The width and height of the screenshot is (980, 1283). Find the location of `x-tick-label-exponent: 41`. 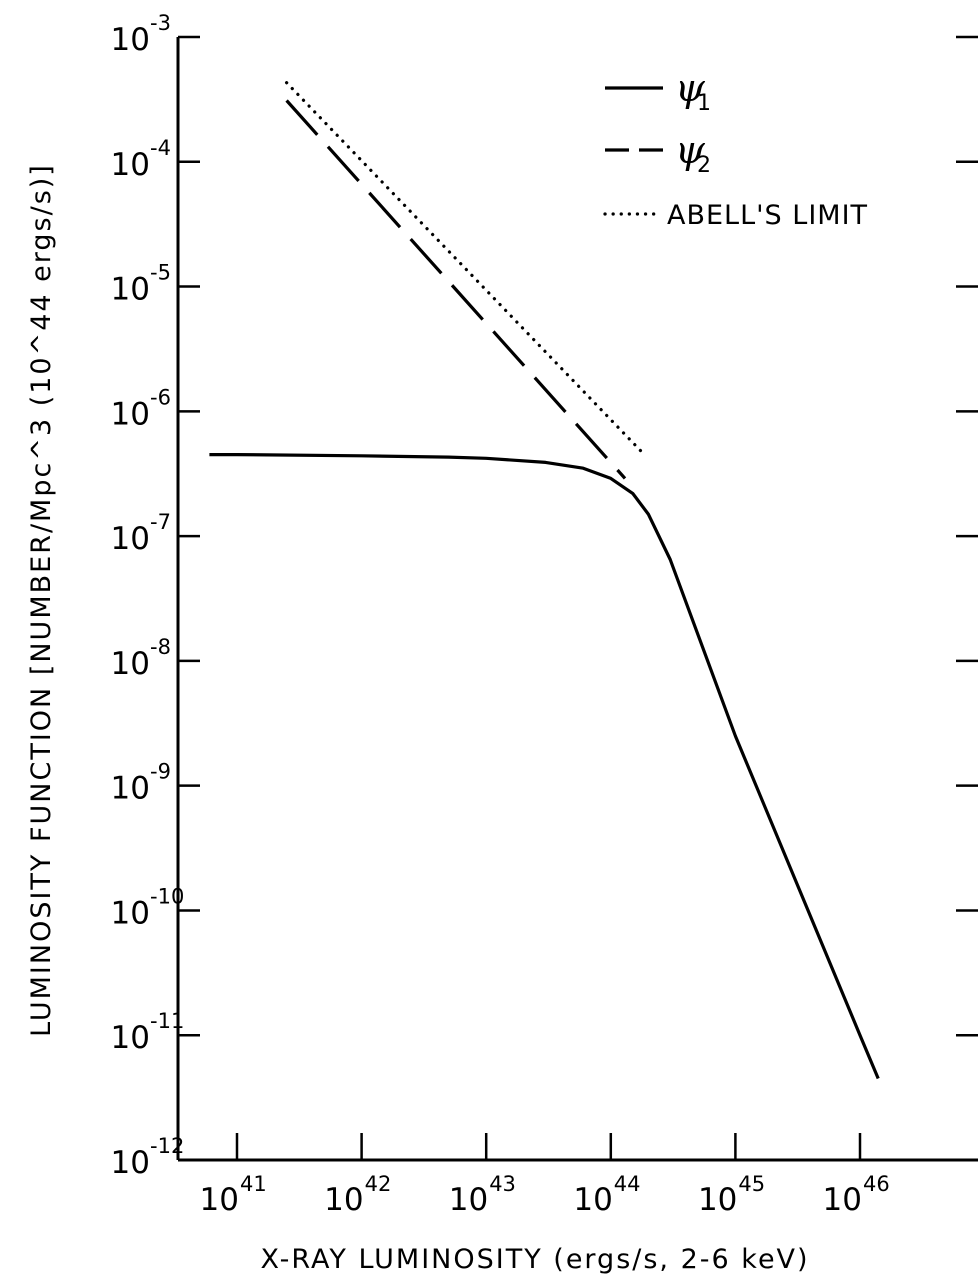

x-tick-label-exponent: 41 is located at coordinates (253, 1184).